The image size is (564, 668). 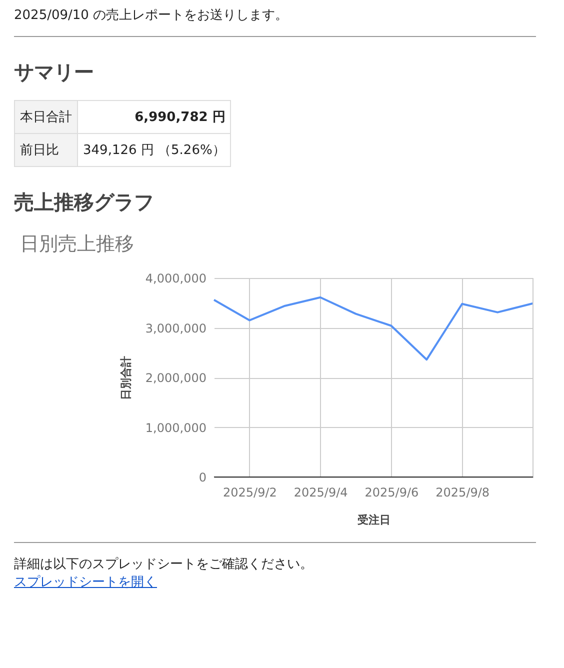 I want to click on x-tick-label: 2025/9/6, so click(x=391, y=493).